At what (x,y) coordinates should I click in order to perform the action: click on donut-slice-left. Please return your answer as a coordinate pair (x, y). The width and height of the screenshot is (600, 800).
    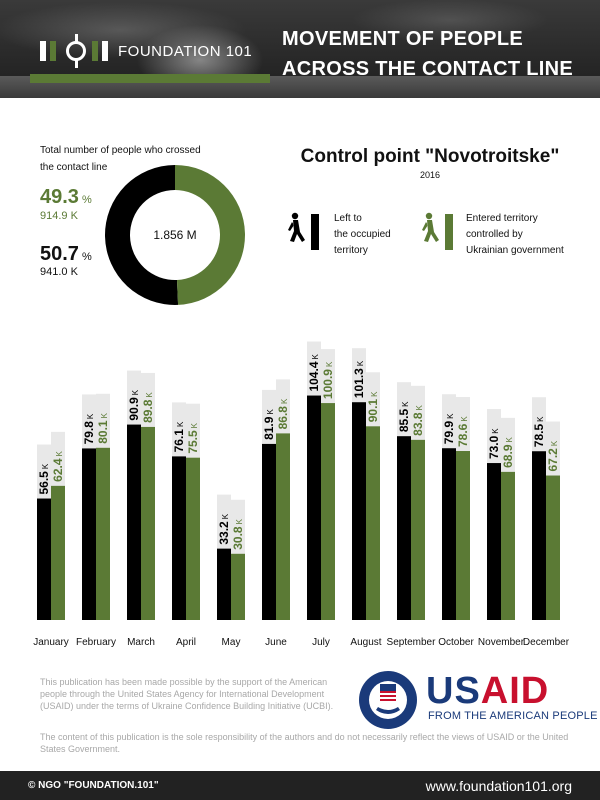
    Looking at the image, I should click on (142, 235).